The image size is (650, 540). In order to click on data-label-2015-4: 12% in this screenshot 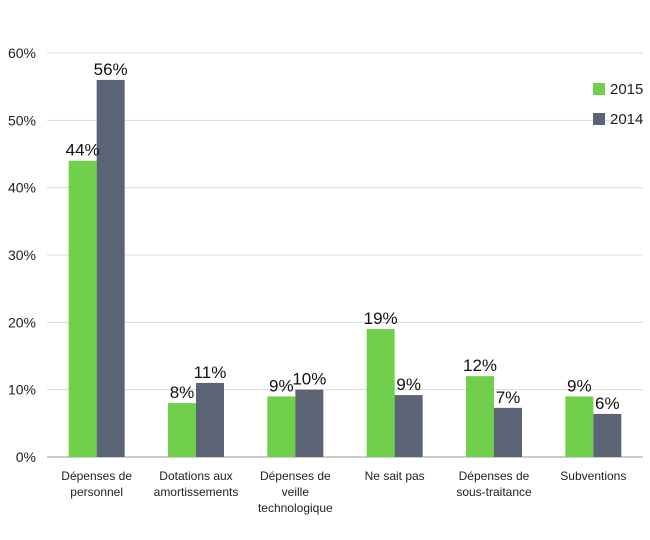, I will do `click(480, 365)`.